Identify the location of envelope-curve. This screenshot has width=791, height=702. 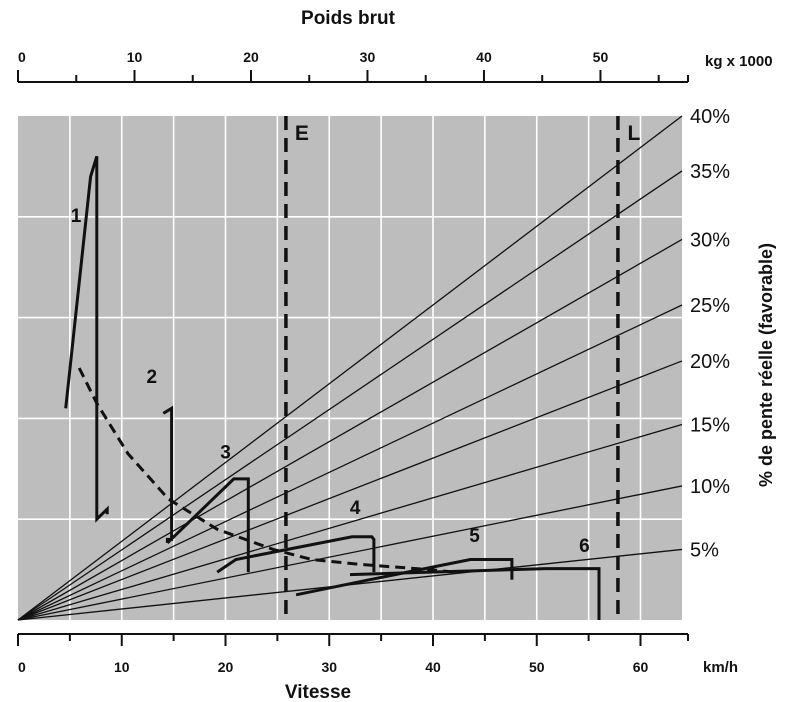
(266, 470).